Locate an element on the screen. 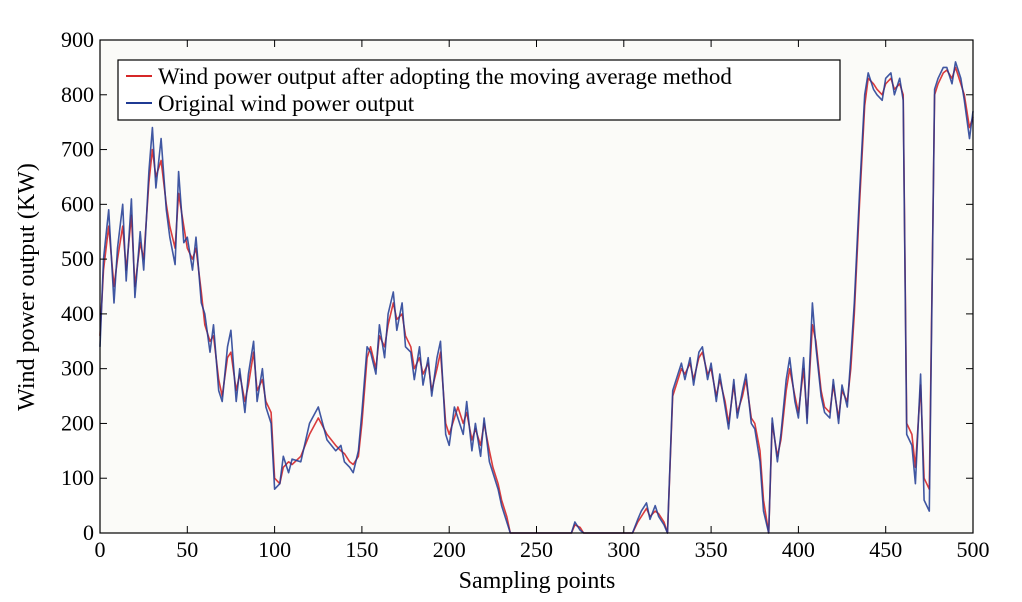 The width and height of the screenshot is (1022, 602). x-tick-label: 250 is located at coordinates (536, 549).